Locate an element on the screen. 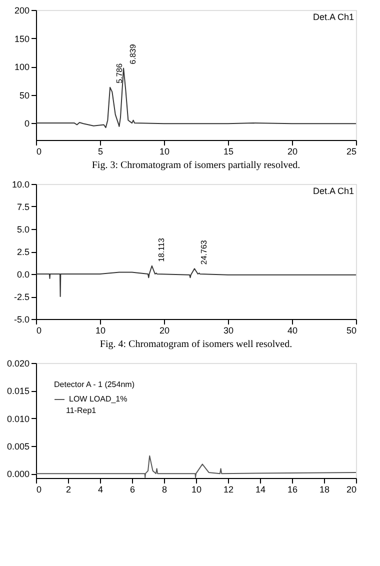  annotation: 18.113 is located at coordinates (161, 249).